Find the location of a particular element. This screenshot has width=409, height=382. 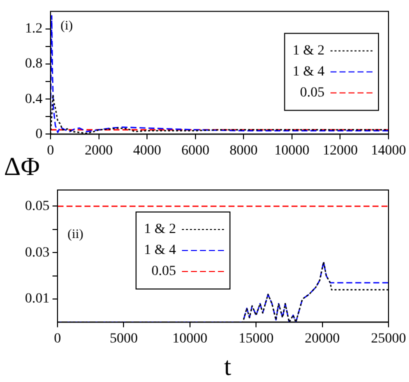

y-tick-label: 0.05 is located at coordinates (37, 206).